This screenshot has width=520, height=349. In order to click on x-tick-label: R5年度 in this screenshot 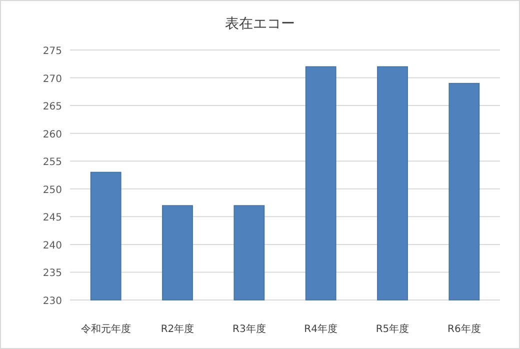, I will do `click(393, 329)`.